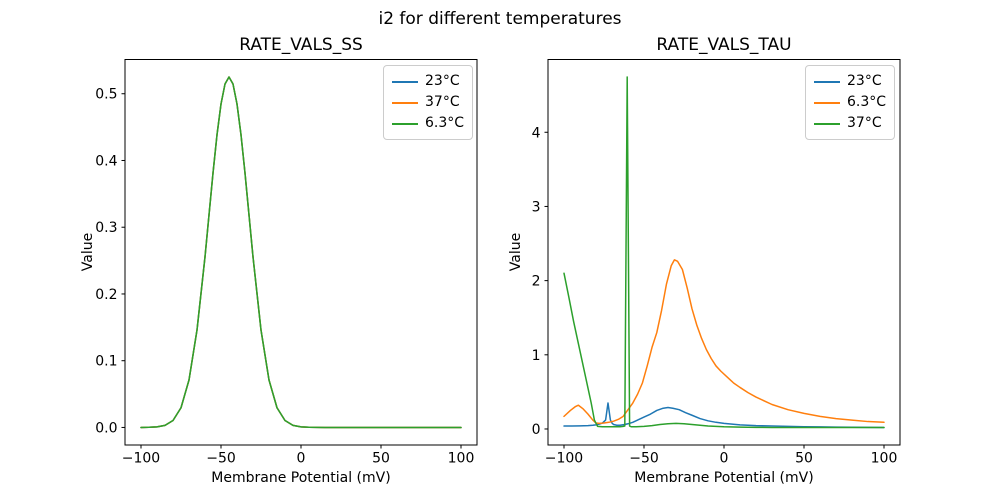 This screenshot has width=1000, height=500. I want to click on axes-0-xtick-label: 100, so click(461, 459).